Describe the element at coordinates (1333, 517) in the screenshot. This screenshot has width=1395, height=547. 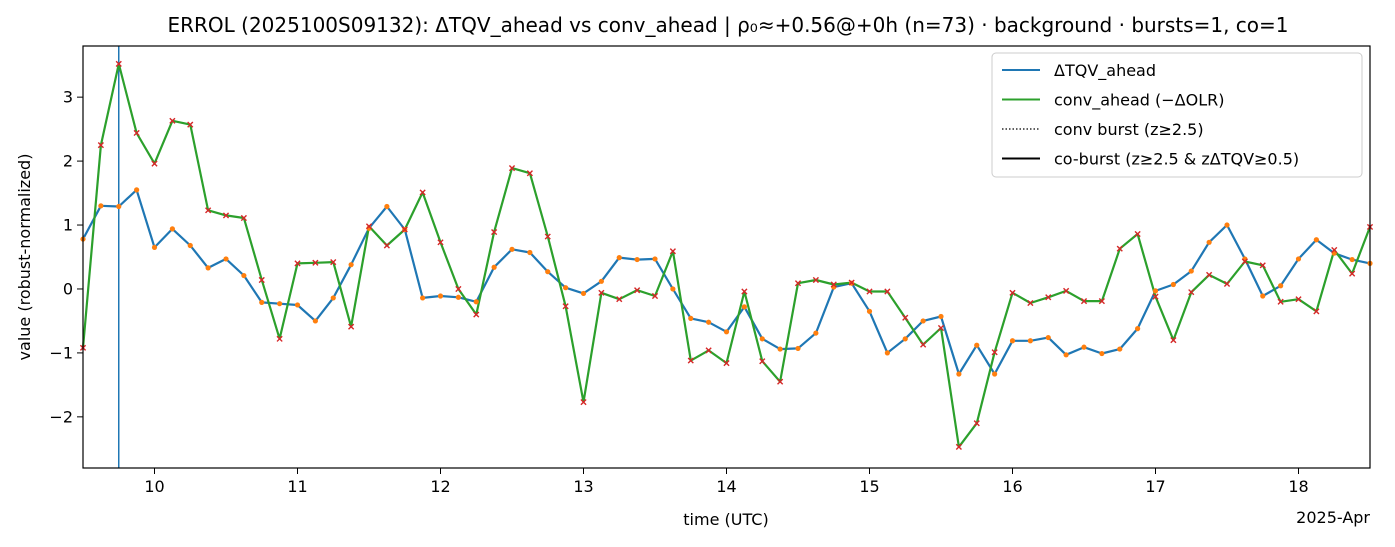
I see `x-offset-label: 2025-Apr` at that location.